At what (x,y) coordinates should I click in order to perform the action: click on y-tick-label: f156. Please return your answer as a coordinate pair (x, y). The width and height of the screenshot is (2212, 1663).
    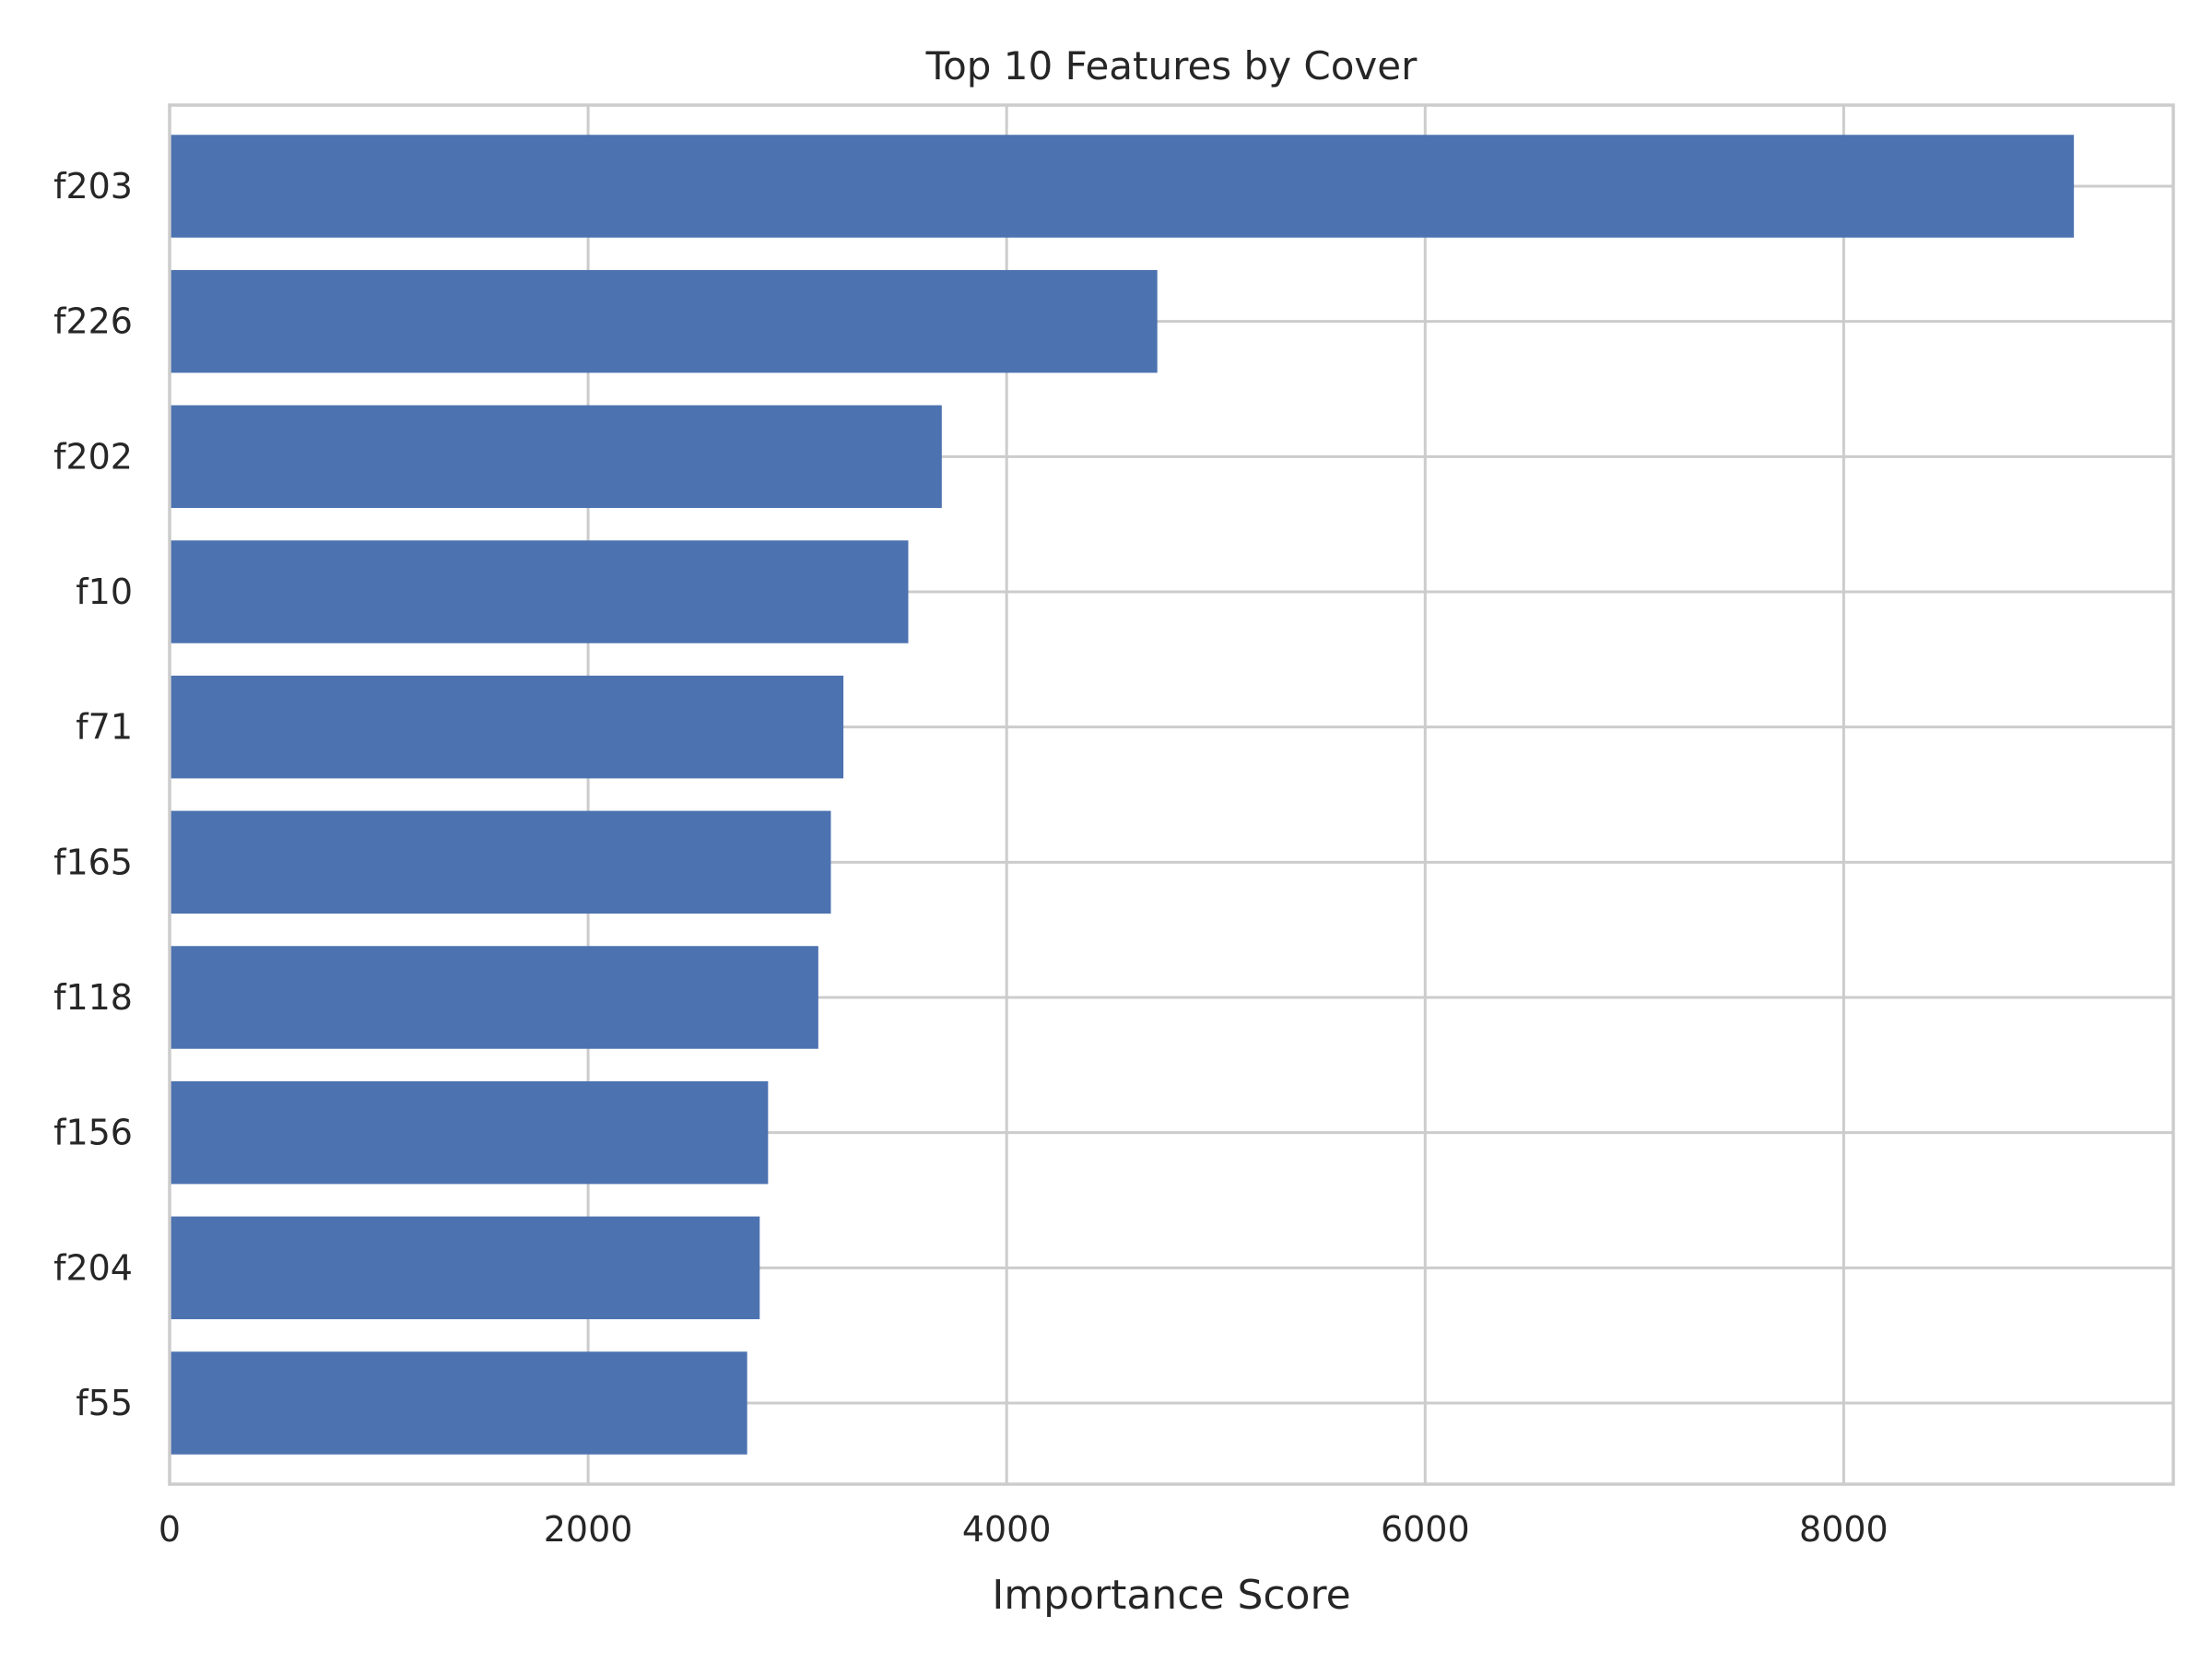
    Looking at the image, I should click on (93, 1133).